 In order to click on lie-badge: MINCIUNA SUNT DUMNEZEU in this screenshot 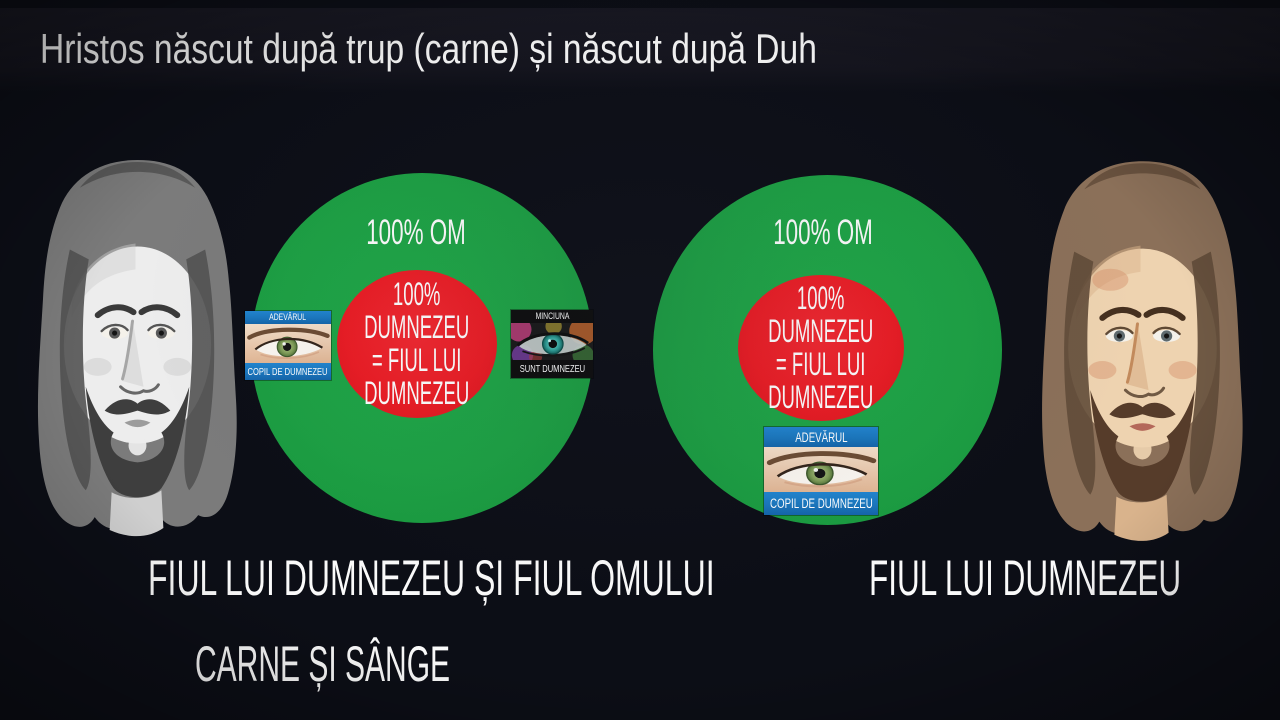, I will do `click(552, 344)`.